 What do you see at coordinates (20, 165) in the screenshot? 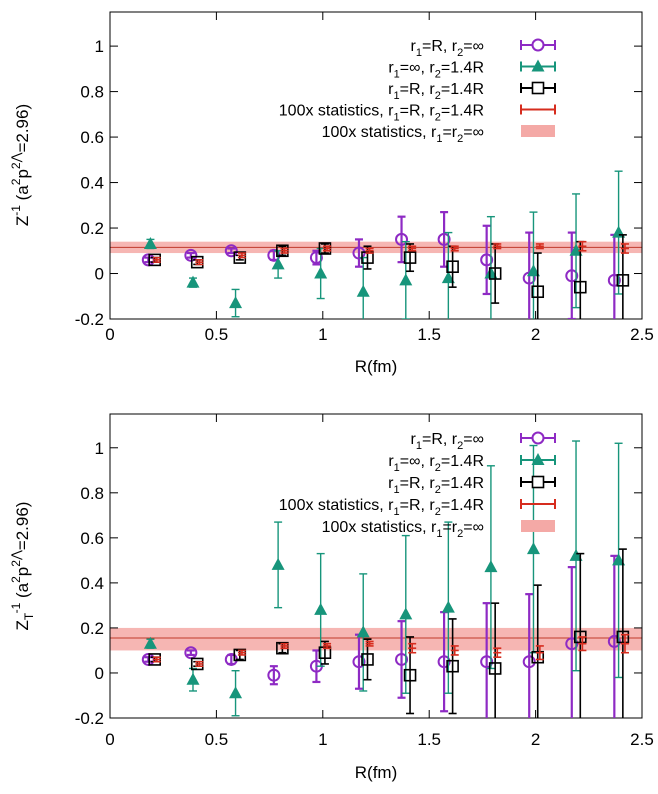
I see `y-axis-label: Z-1 (a2p2⋀=2.96)` at bounding box center [20, 165].